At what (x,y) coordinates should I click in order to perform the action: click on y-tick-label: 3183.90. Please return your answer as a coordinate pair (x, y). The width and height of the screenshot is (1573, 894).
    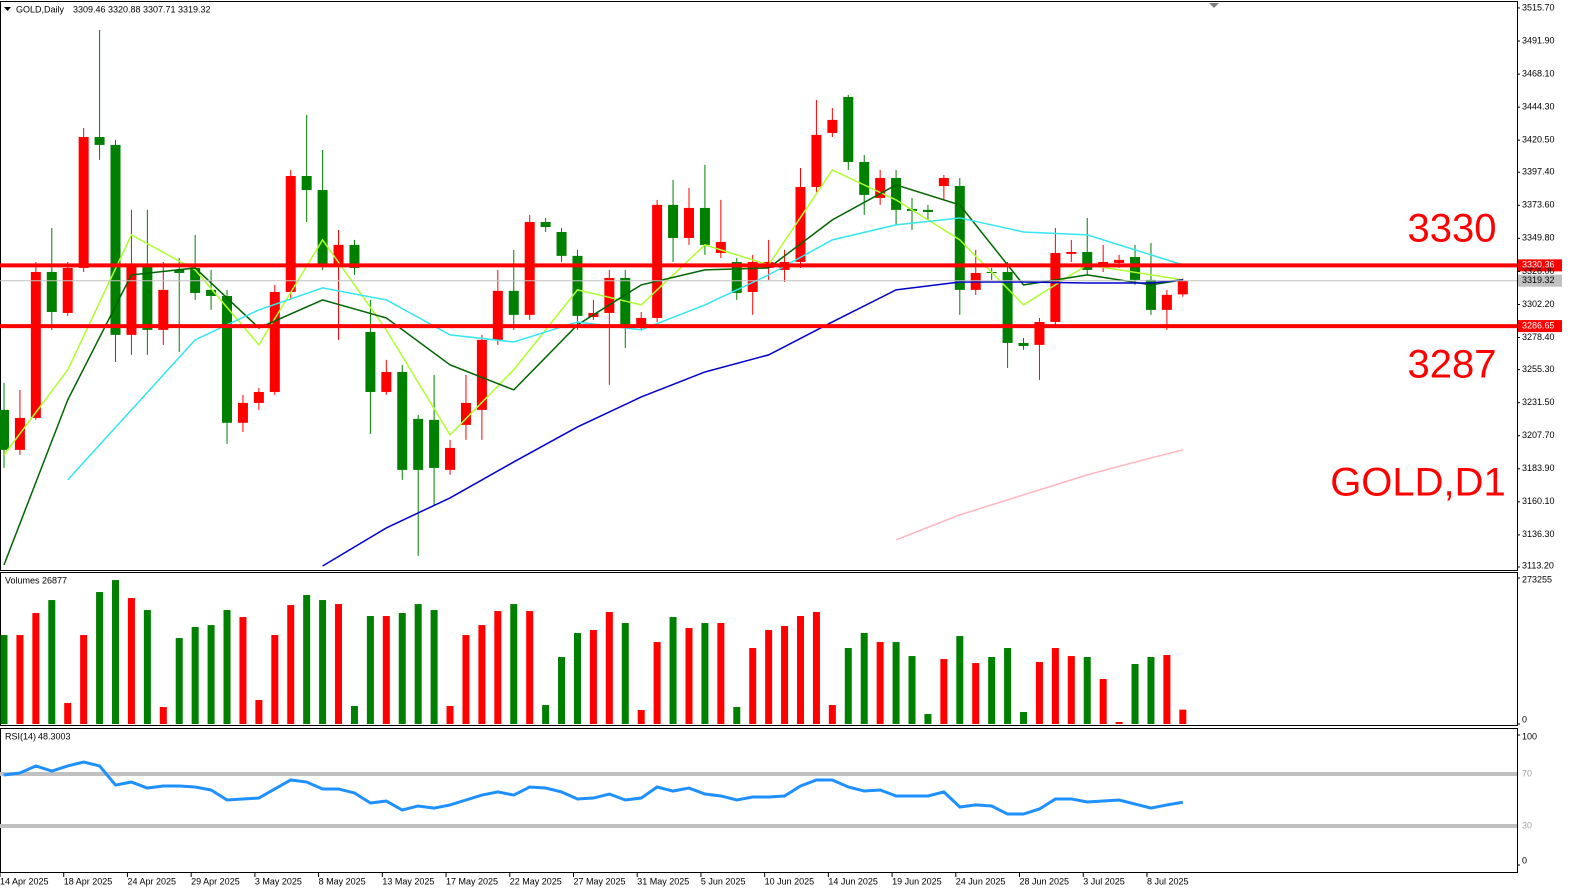
    Looking at the image, I should click on (1538, 468).